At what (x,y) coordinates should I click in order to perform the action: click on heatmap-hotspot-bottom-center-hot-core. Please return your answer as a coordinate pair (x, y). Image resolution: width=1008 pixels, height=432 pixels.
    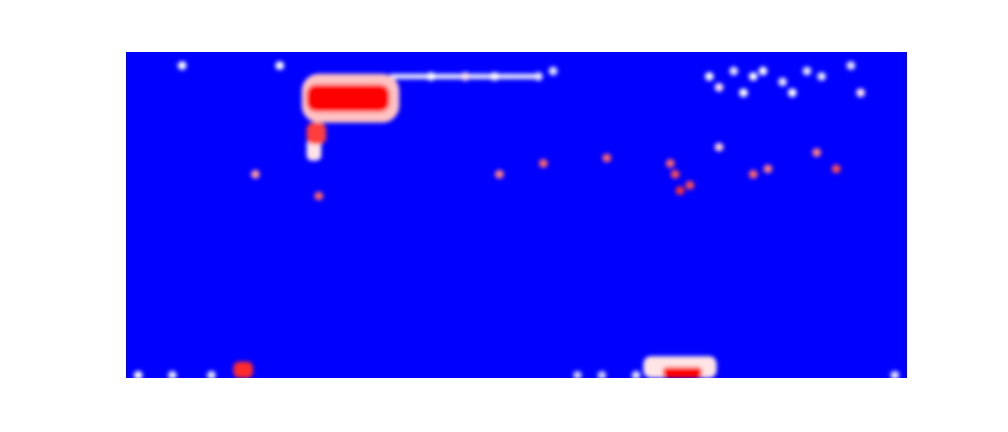
    Looking at the image, I should click on (682, 372).